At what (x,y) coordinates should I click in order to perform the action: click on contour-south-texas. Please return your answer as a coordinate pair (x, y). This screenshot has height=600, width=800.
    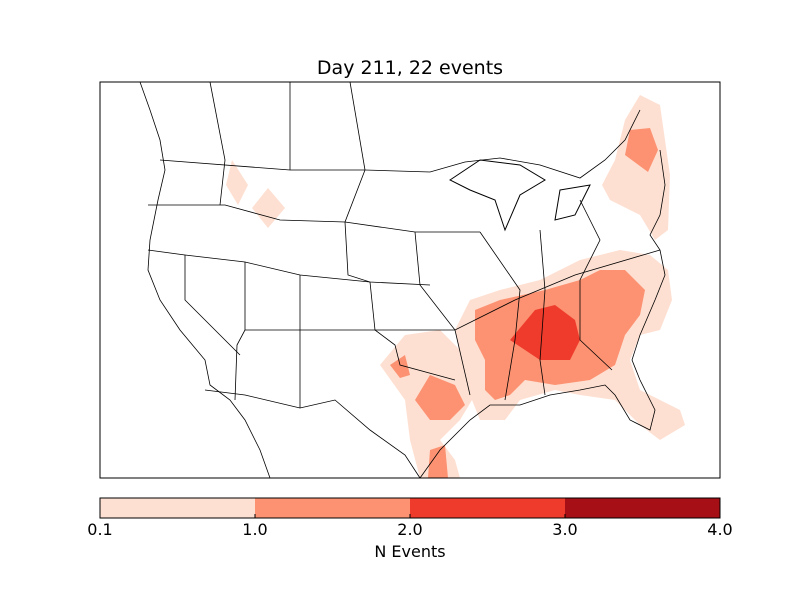
    Looking at the image, I should click on (438, 461).